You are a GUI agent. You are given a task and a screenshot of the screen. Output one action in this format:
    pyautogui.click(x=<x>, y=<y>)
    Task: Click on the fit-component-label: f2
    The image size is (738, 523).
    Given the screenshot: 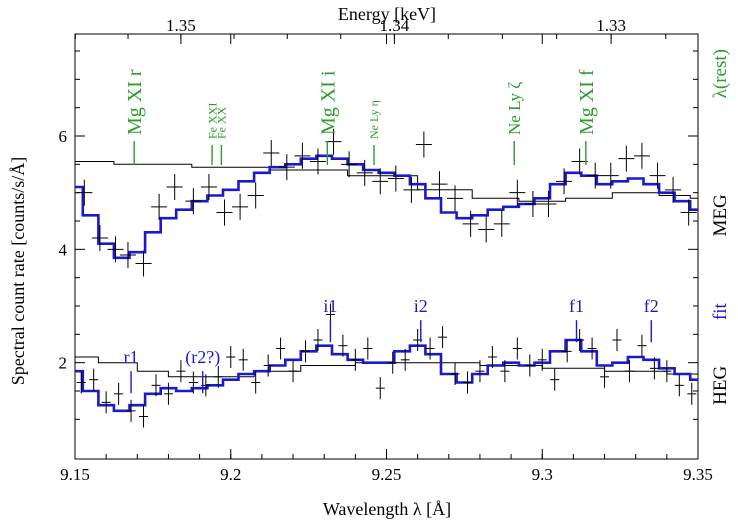 What is the action you would take?
    pyautogui.click(x=651, y=306)
    